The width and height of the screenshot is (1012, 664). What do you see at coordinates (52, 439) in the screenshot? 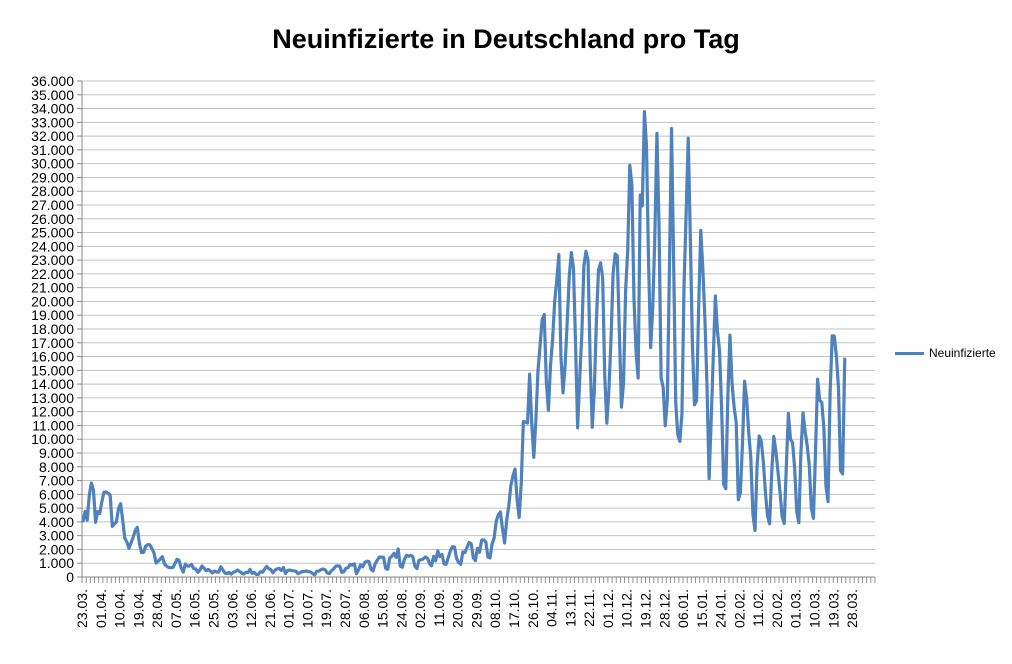
I see `y-tick-label: 10.000` at bounding box center [52, 439].